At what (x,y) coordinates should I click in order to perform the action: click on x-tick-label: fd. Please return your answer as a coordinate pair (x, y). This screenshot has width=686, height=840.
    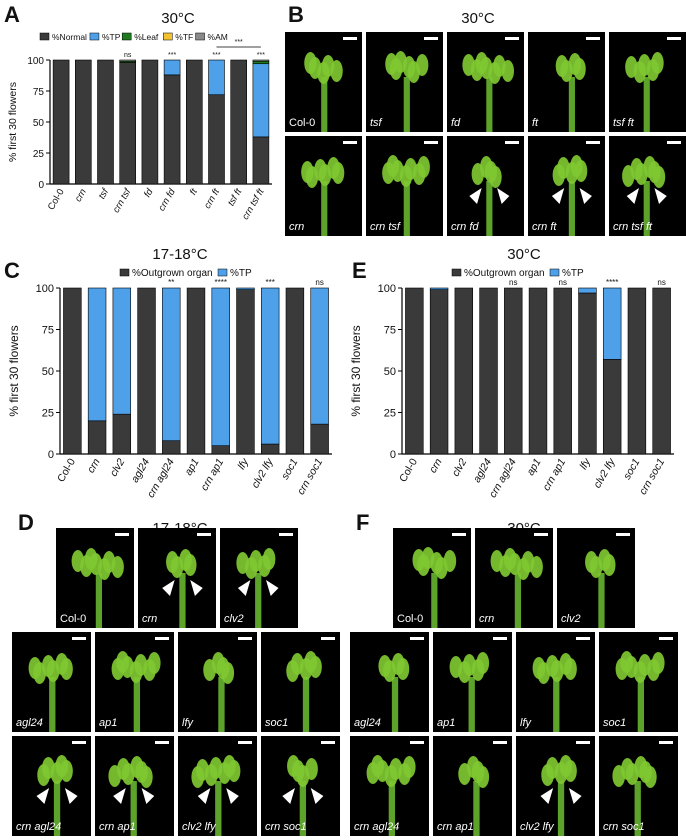
    Looking at the image, I should click on (149, 192).